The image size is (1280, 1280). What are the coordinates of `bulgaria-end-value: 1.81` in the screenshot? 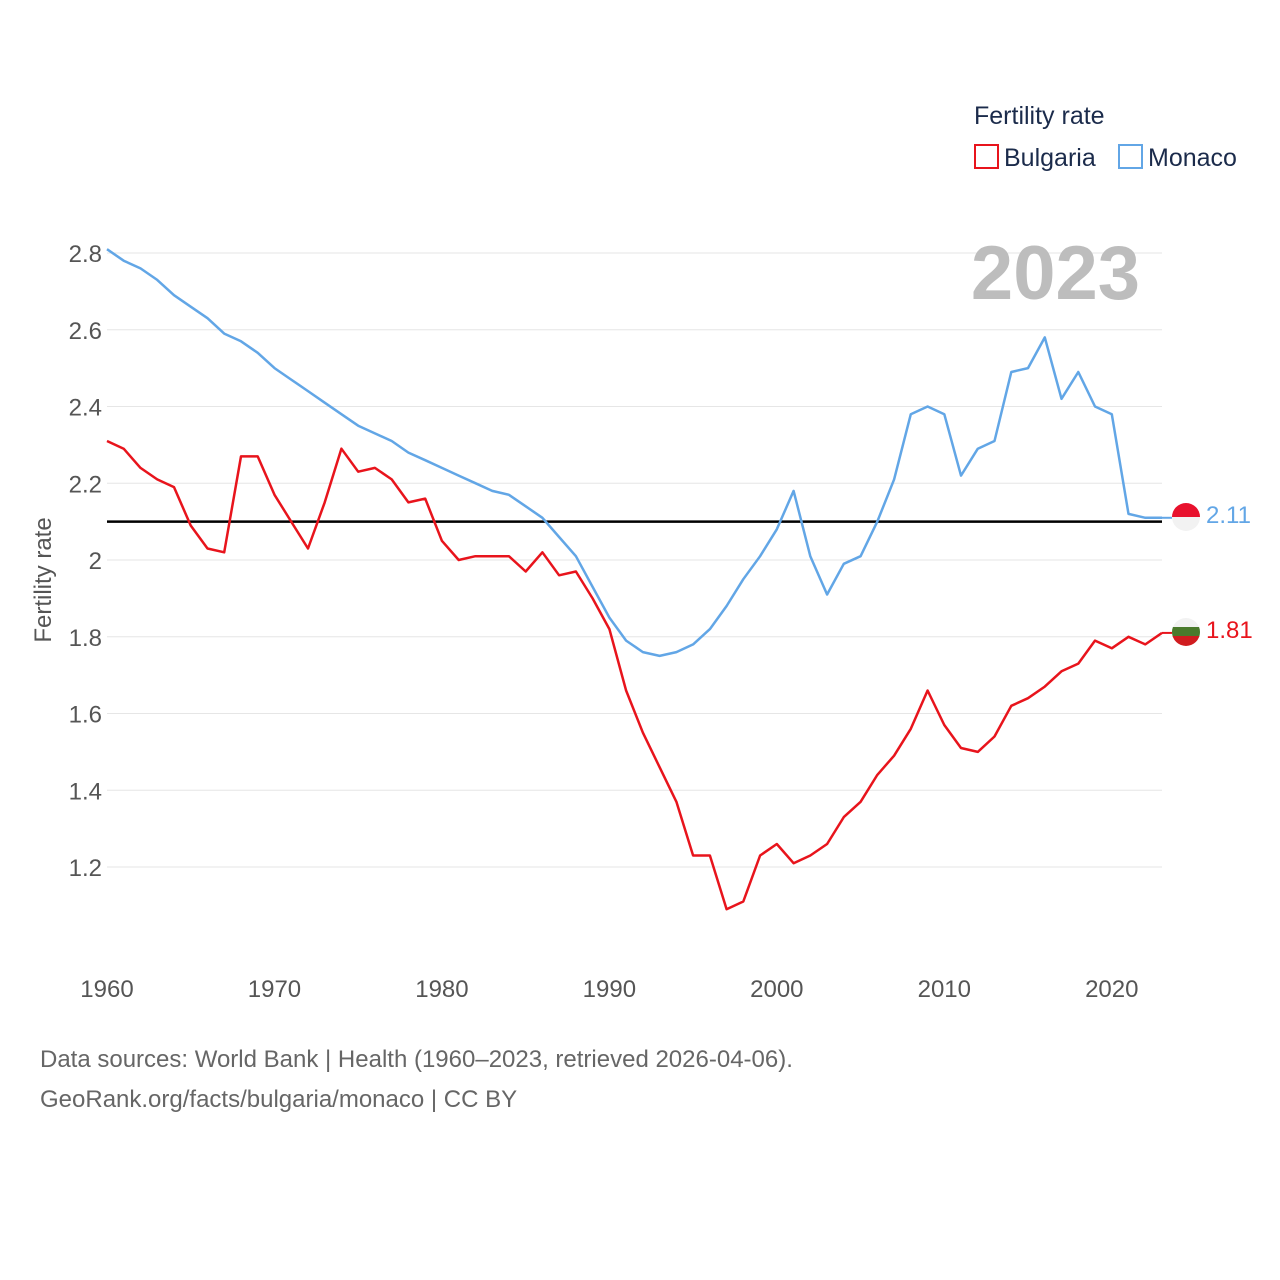 It's located at (1229, 630).